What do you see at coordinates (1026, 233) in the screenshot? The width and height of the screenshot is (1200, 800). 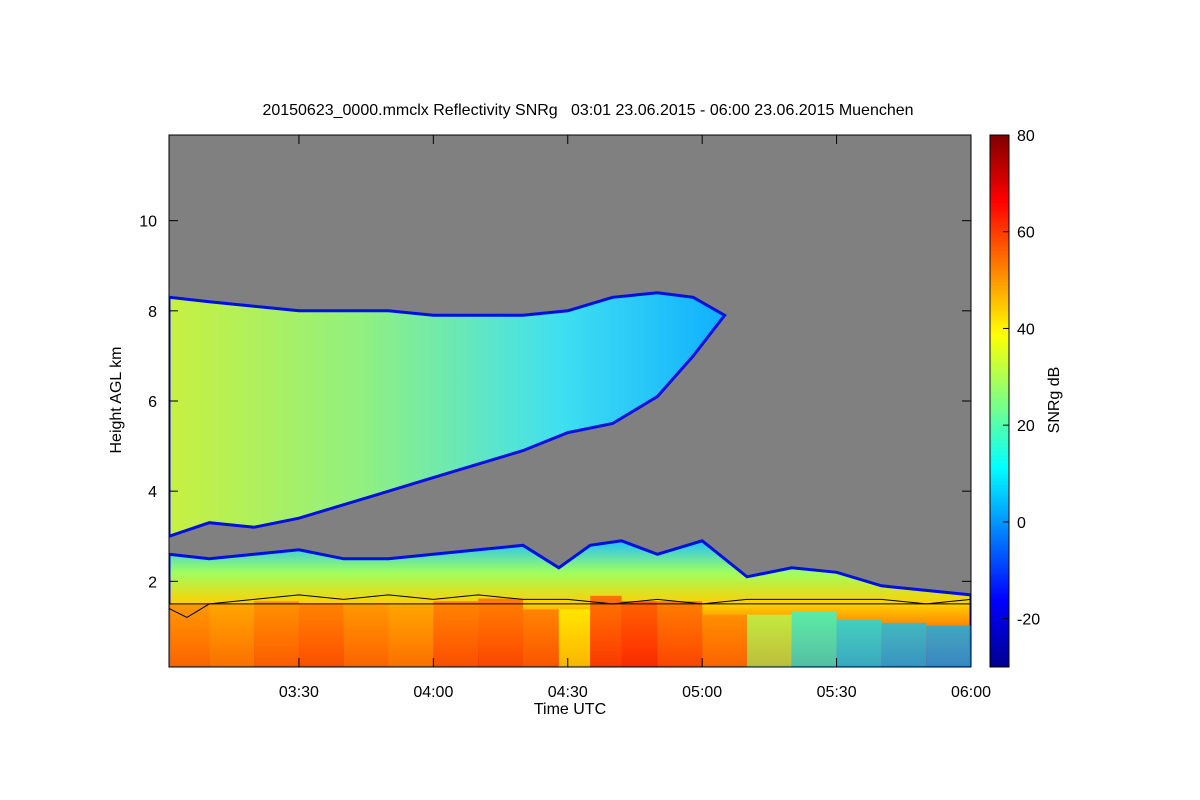 I see `colorbar-tick-label: 60` at bounding box center [1026, 233].